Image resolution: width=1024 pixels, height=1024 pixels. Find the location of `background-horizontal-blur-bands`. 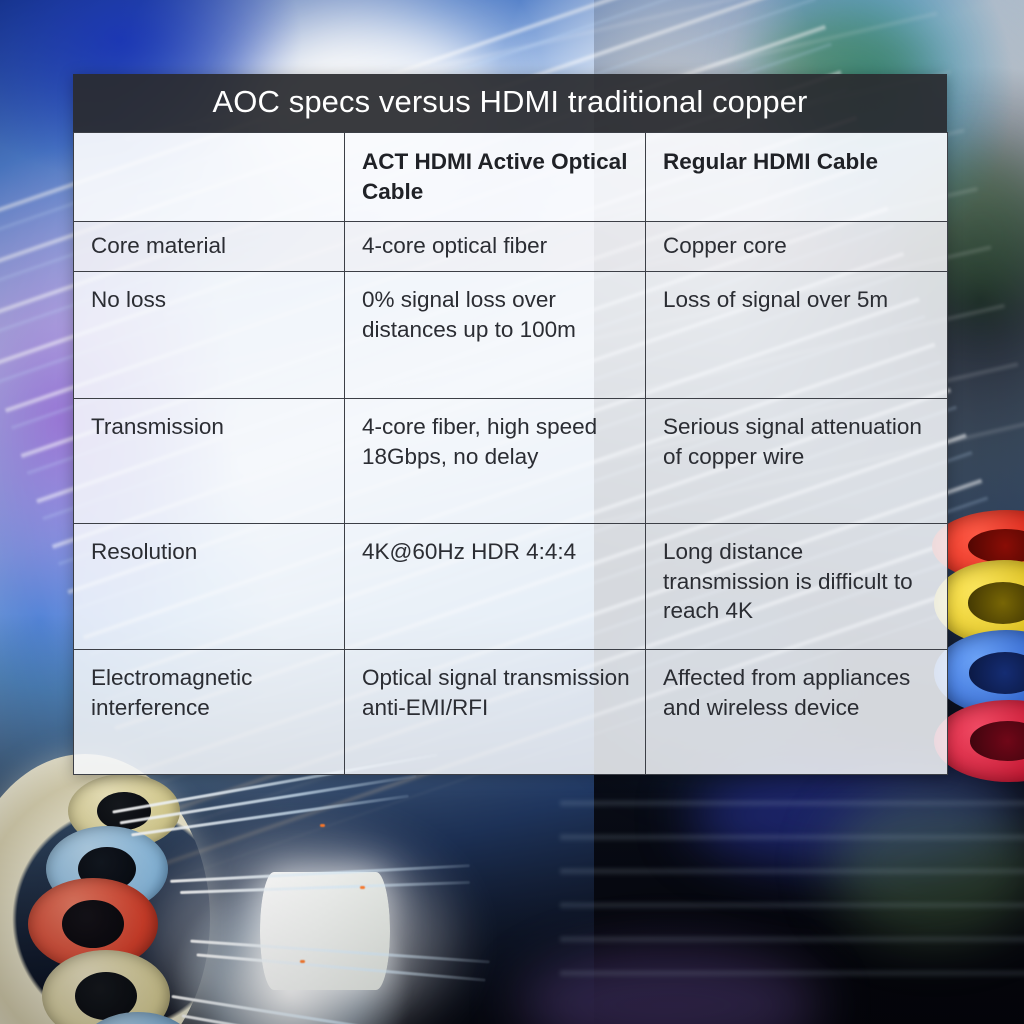

background-horizontal-blur-bands is located at coordinates (792, 885).